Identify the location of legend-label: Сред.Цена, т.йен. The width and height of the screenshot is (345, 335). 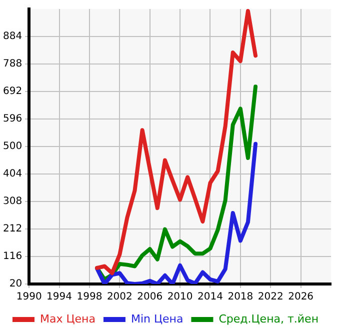
(268, 319).